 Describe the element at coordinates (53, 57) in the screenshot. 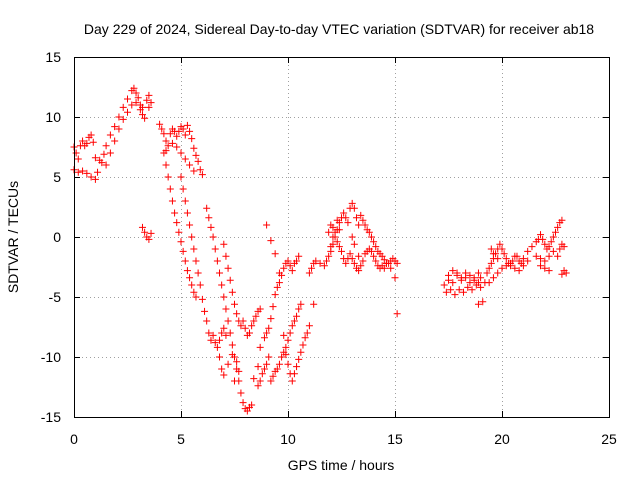

I see `y-tick-label: 15` at that location.